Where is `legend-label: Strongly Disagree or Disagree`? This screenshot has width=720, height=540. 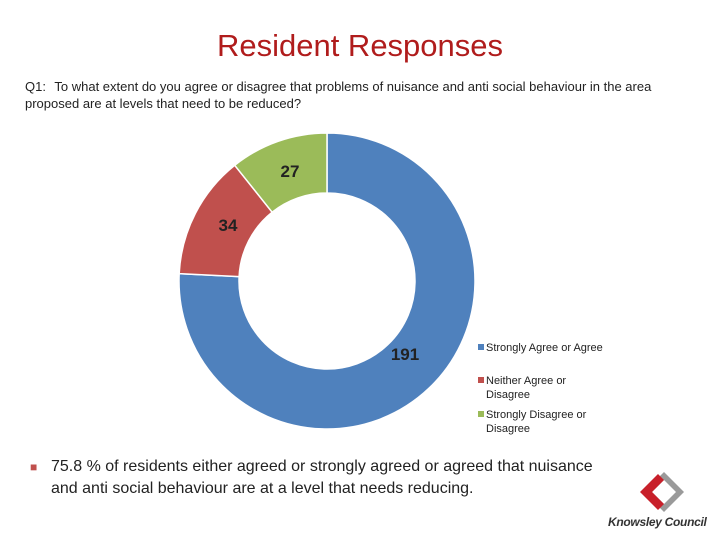
legend-label: Strongly Disagree or Disagree is located at coordinates (536, 422).